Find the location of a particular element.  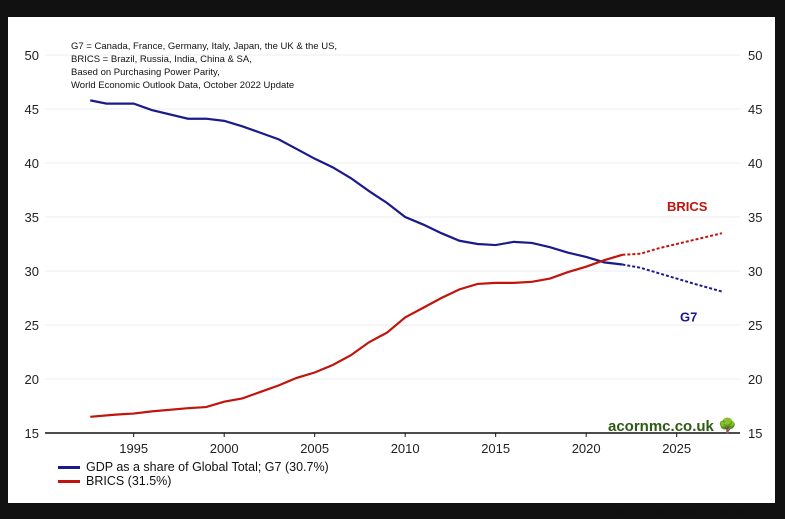

note-line: Based on Purchasing Power Parity, is located at coordinates (145, 72).